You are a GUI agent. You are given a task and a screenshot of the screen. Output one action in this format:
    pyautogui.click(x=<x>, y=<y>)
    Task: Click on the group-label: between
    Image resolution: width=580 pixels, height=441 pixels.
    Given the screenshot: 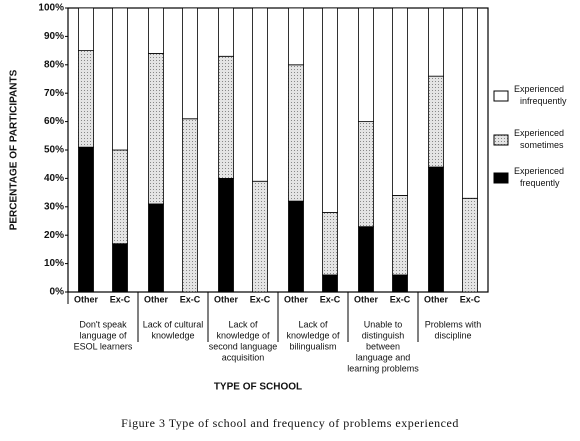 What is the action you would take?
    pyautogui.click(x=383, y=346)
    